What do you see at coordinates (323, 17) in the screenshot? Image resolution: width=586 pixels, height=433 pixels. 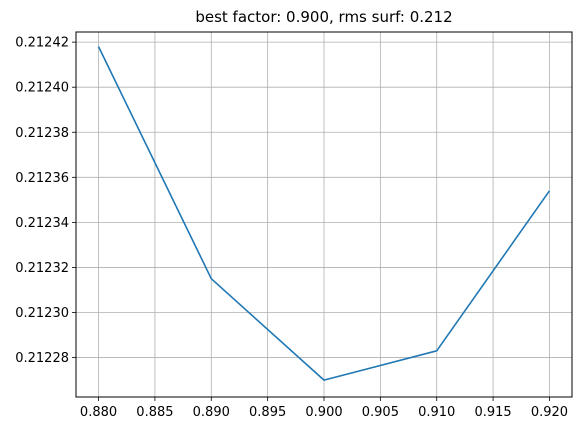 I see `chart-title: best factor: 0.900, rms surf: 0.212` at bounding box center [323, 17].